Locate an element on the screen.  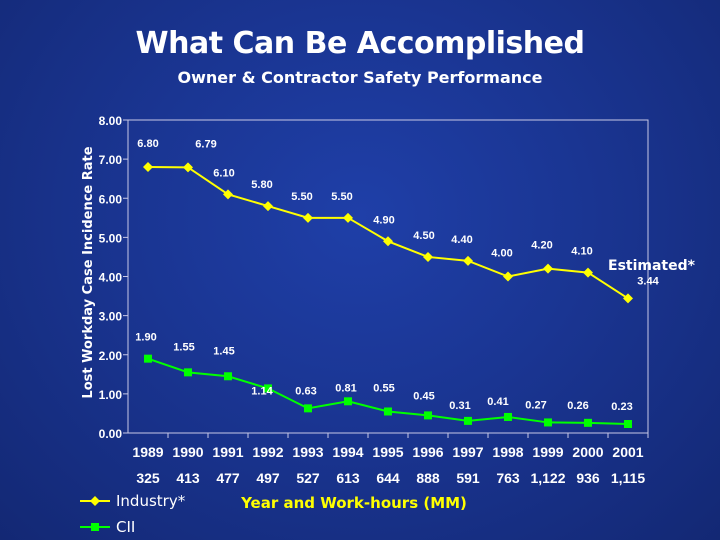
x-tick-label: 1996 is located at coordinates (427, 452).